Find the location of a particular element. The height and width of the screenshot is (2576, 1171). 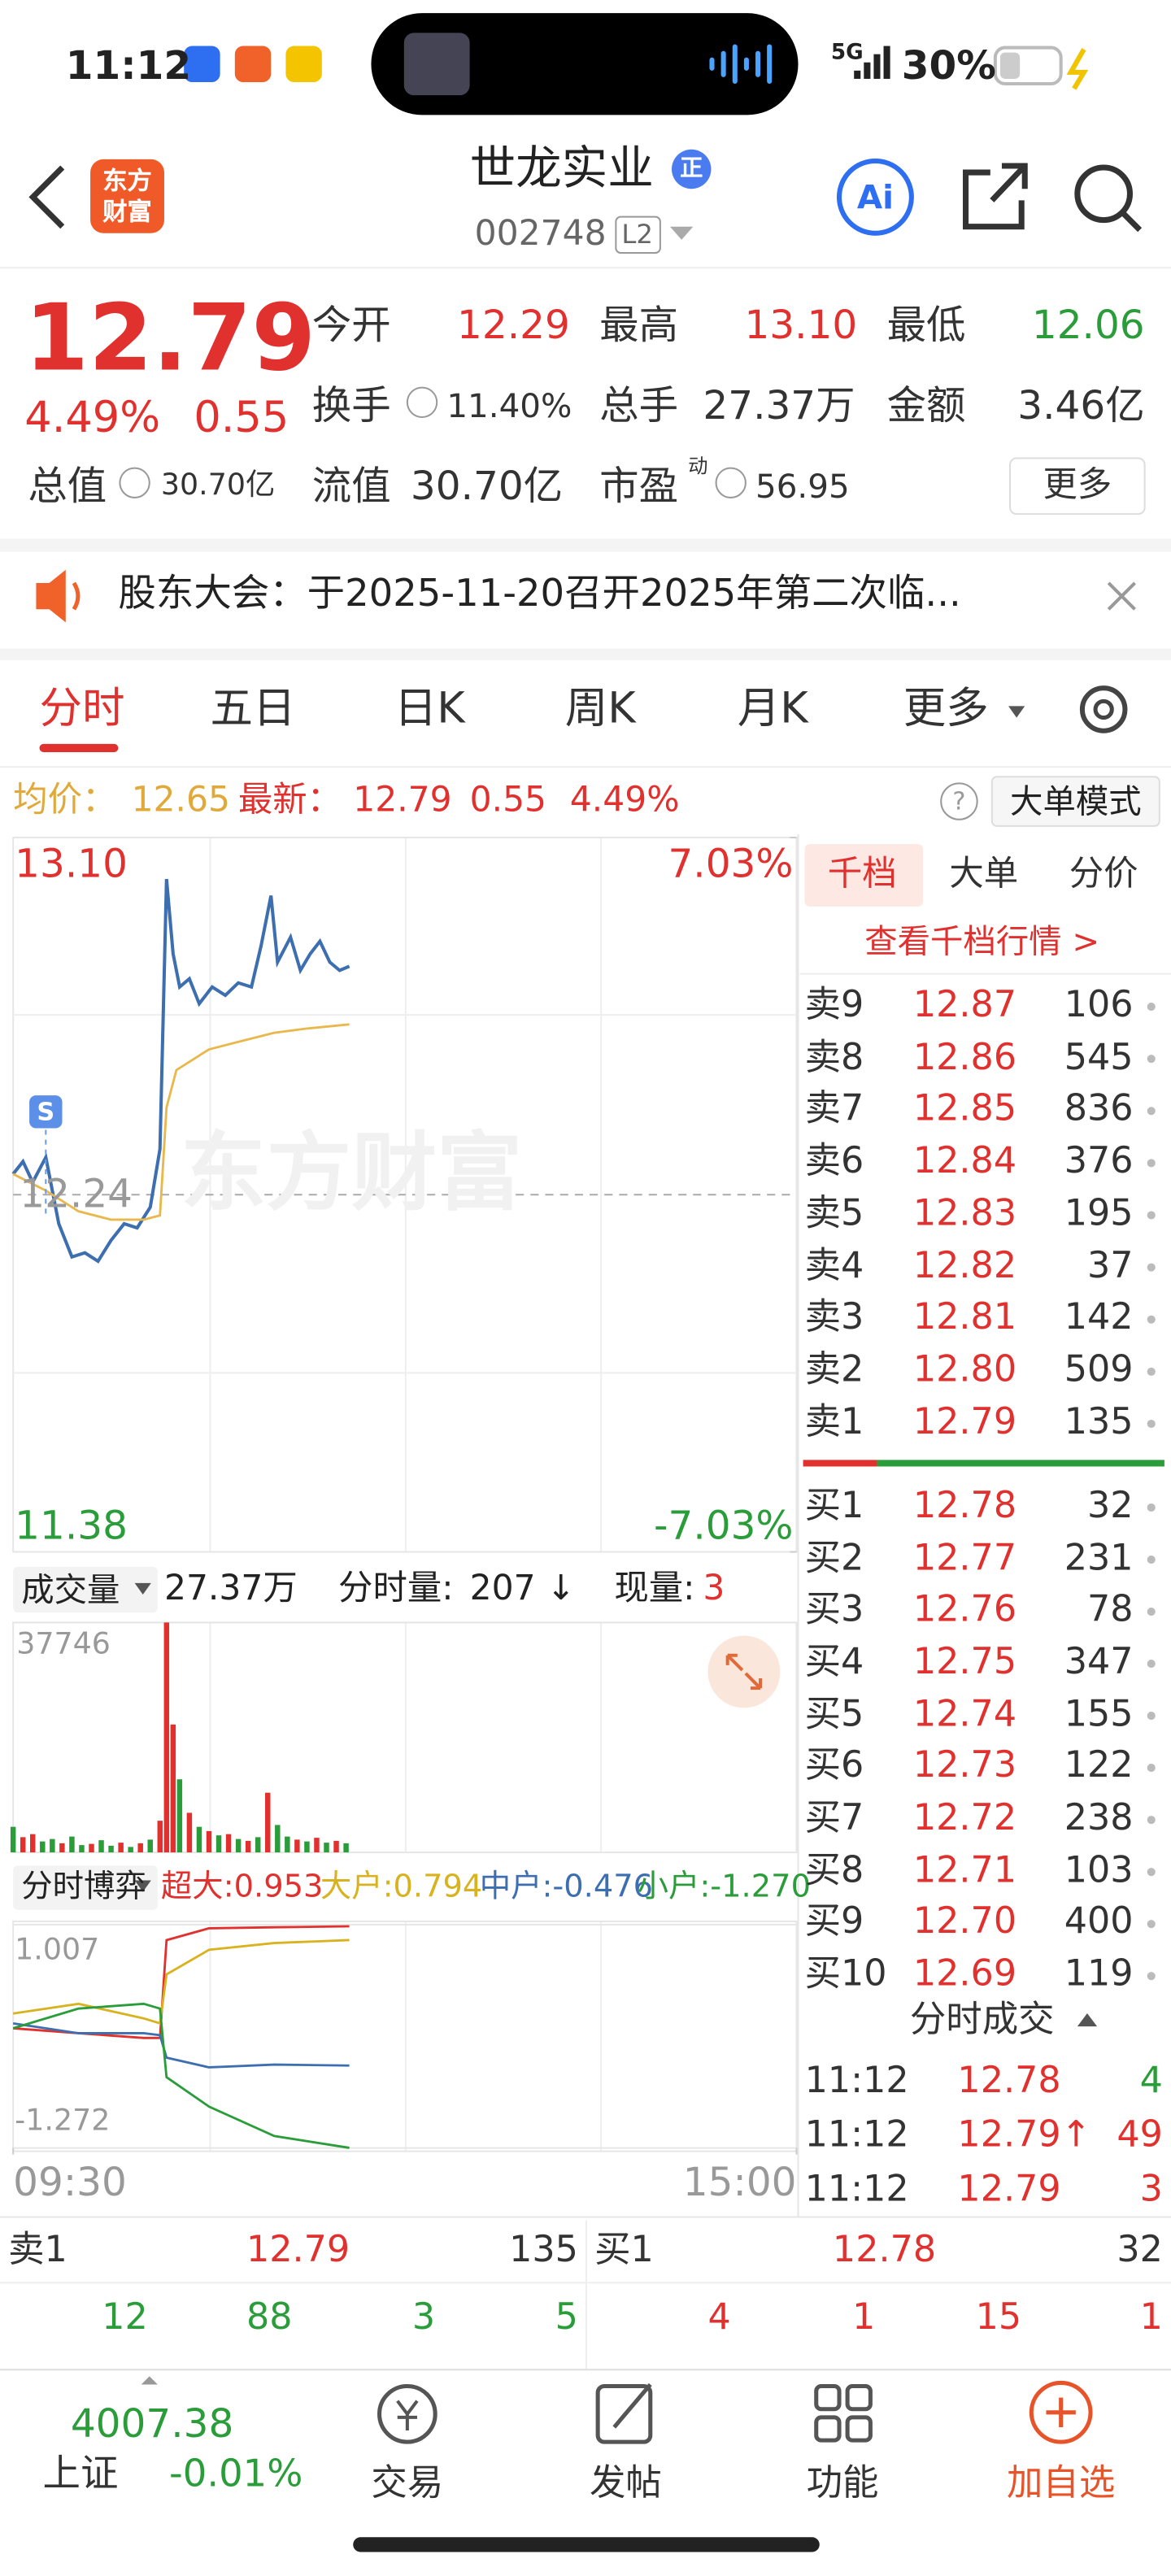

marker-text: S is located at coordinates (46, 1112).